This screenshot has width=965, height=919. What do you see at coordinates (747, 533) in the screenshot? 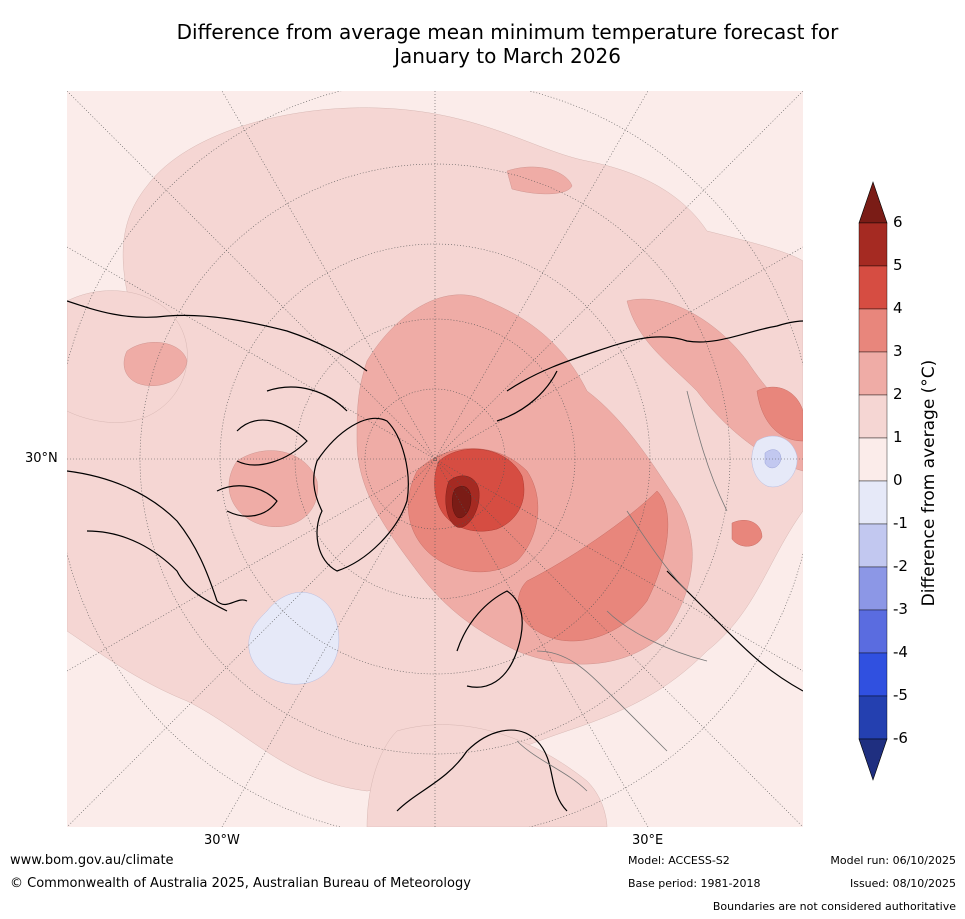
I see `anomaly-region-3-4-asia` at bounding box center [747, 533].